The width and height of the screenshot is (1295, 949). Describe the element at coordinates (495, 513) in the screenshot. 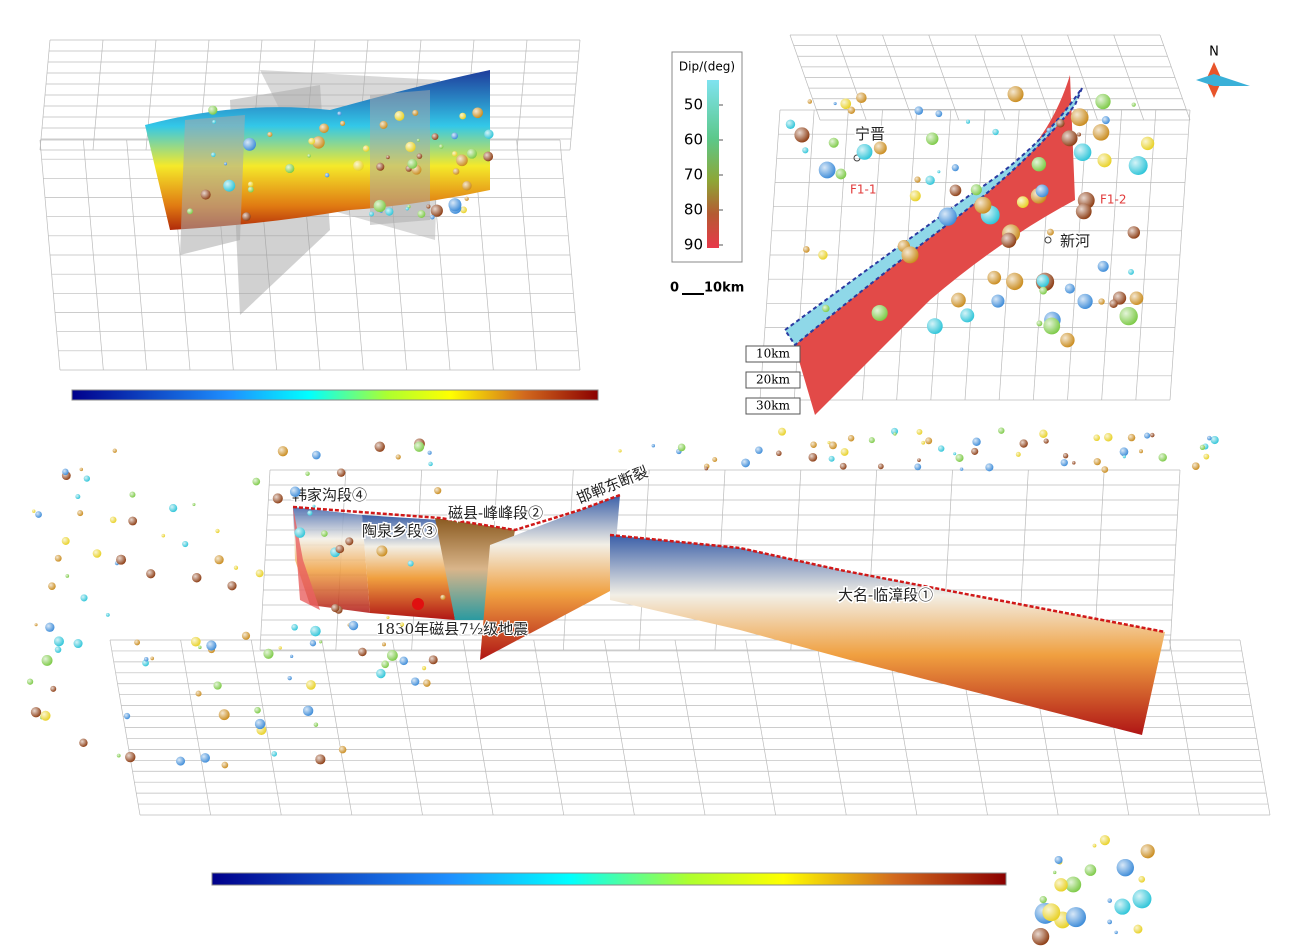

I see `segment-label: 磁县-峰峰段②` at that location.